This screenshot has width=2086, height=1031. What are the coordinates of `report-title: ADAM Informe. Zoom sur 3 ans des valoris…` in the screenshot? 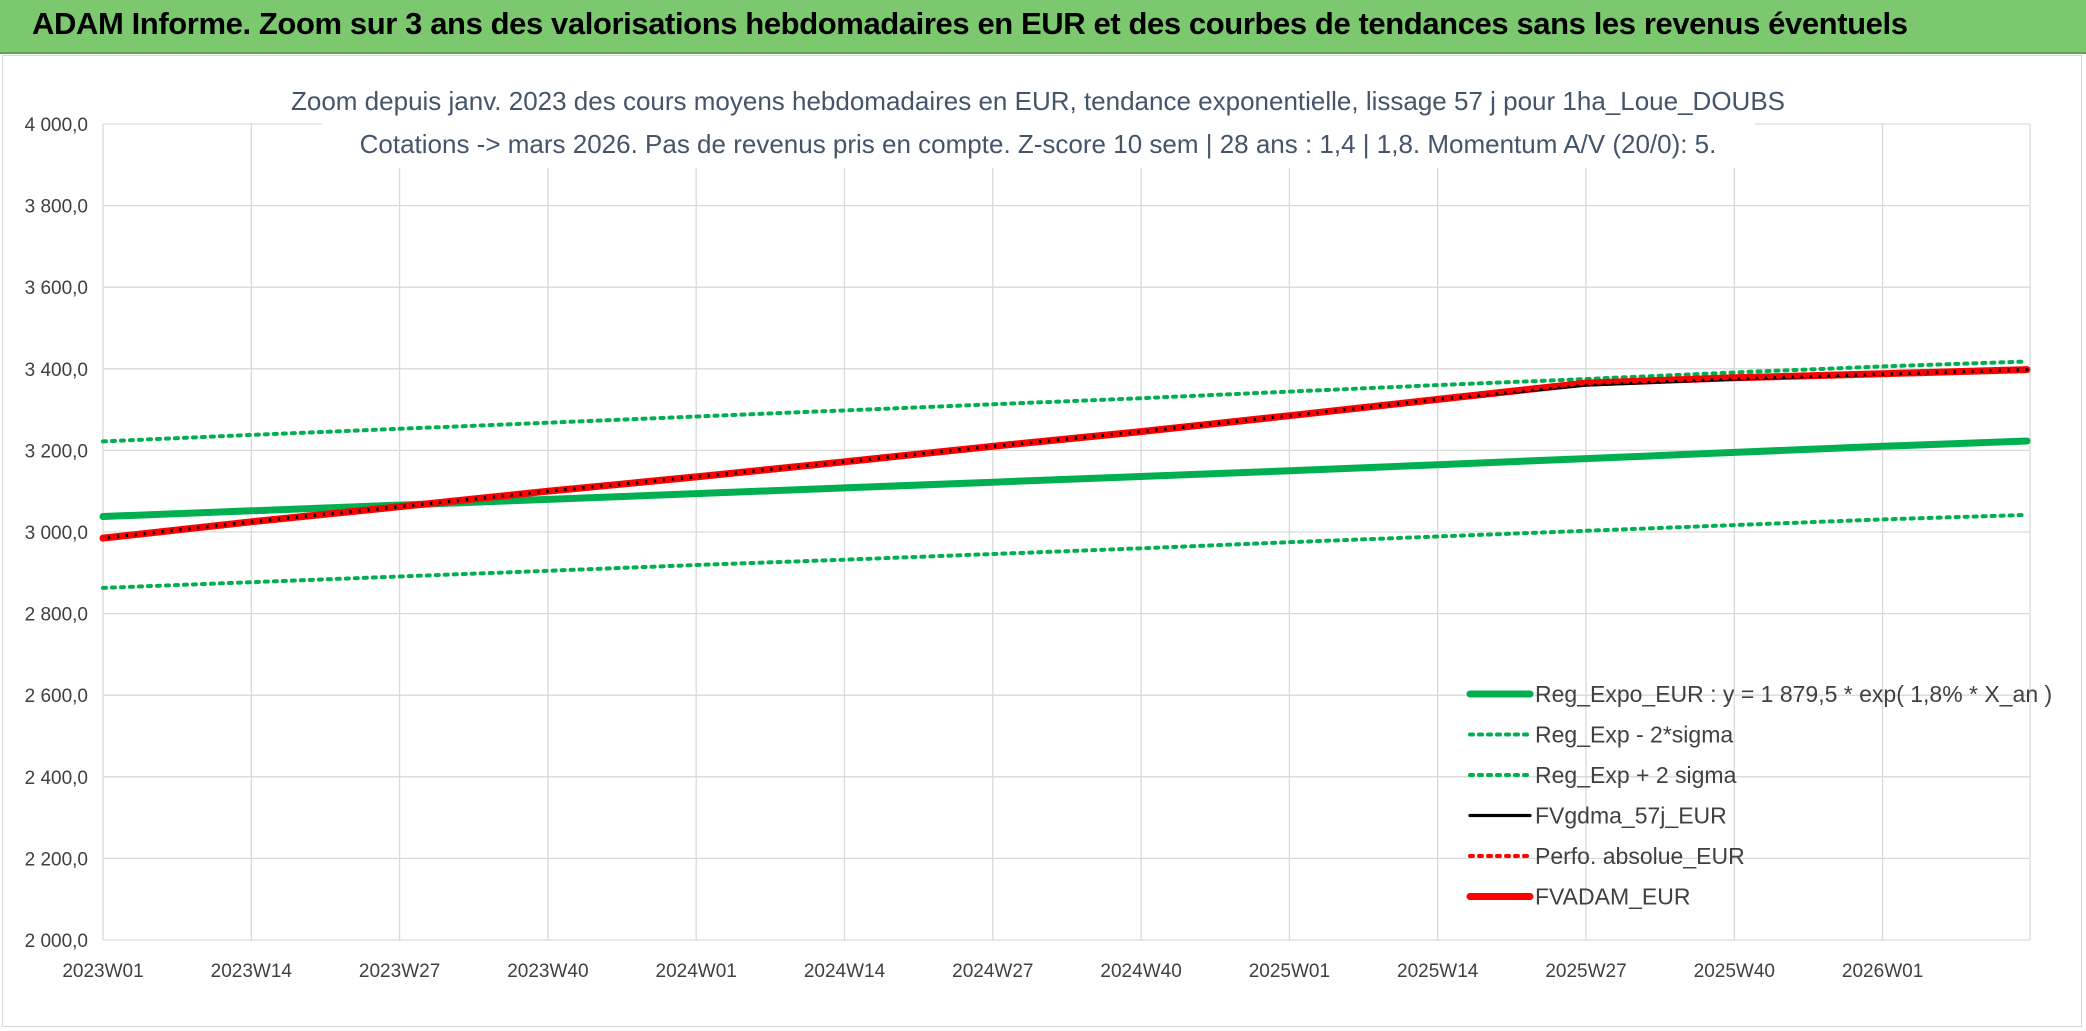 It's located at (970, 23).